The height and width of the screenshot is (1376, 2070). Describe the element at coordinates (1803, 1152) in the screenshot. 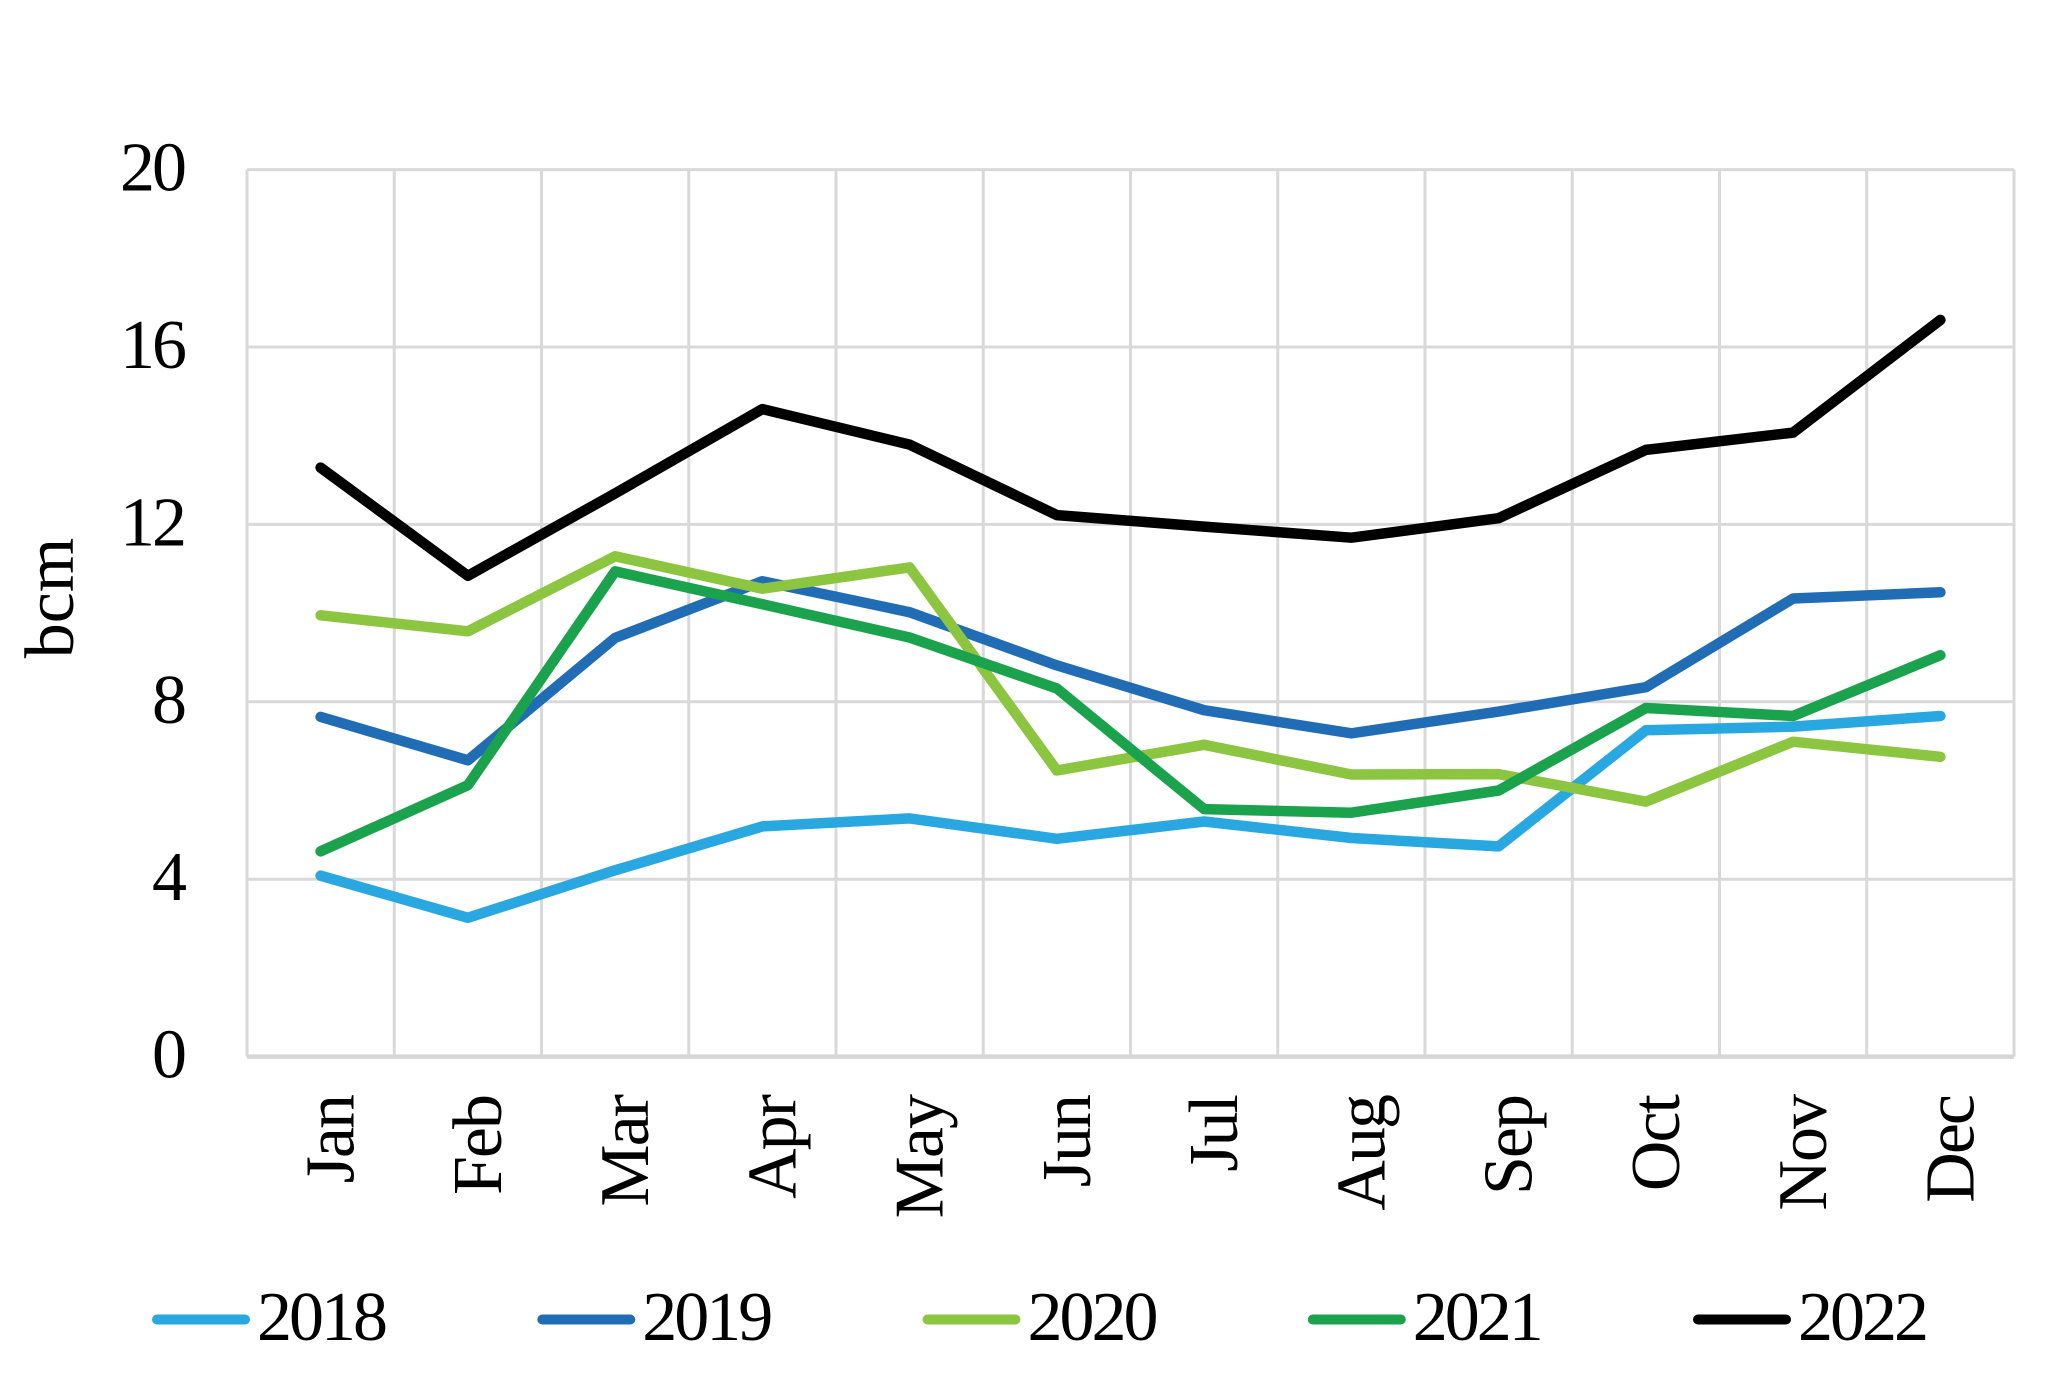

I see `svg-text: Nov` at that location.